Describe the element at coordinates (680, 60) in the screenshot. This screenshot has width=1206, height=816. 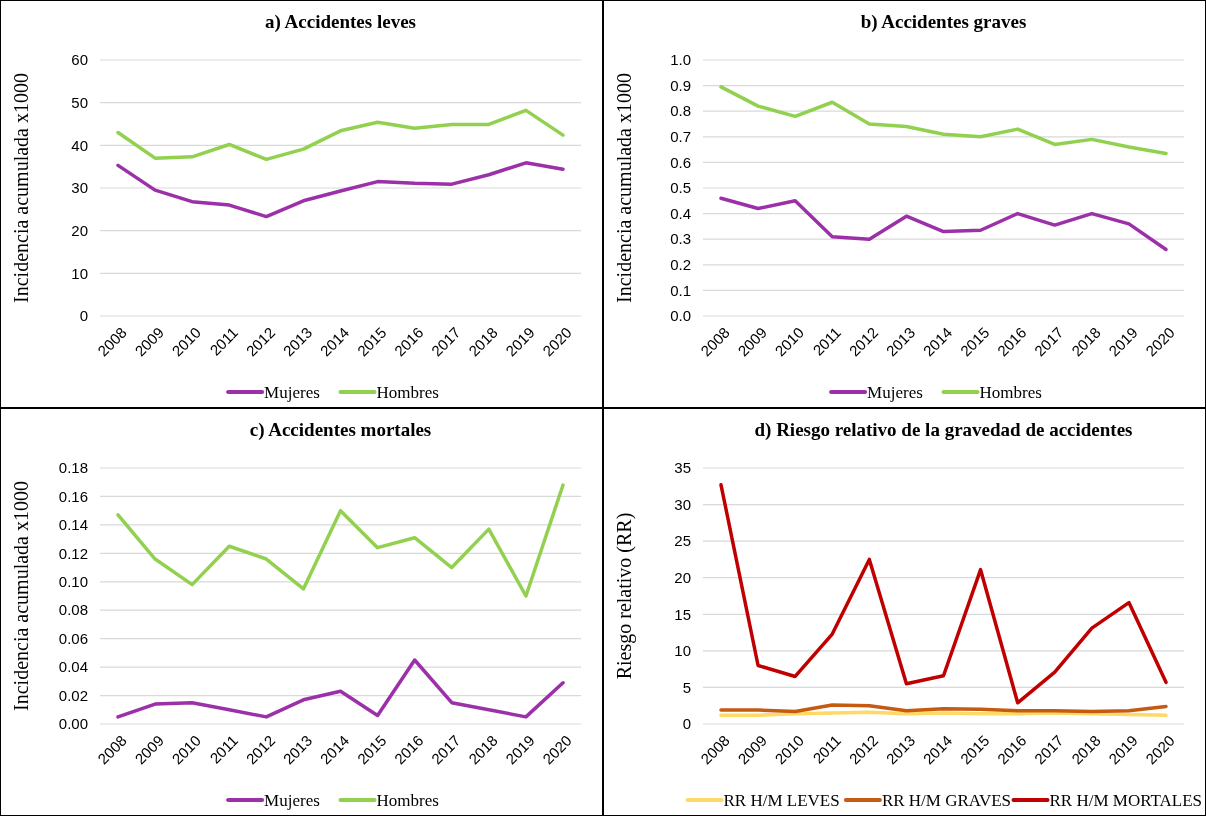
I see `y-tick-label: 1.0` at that location.